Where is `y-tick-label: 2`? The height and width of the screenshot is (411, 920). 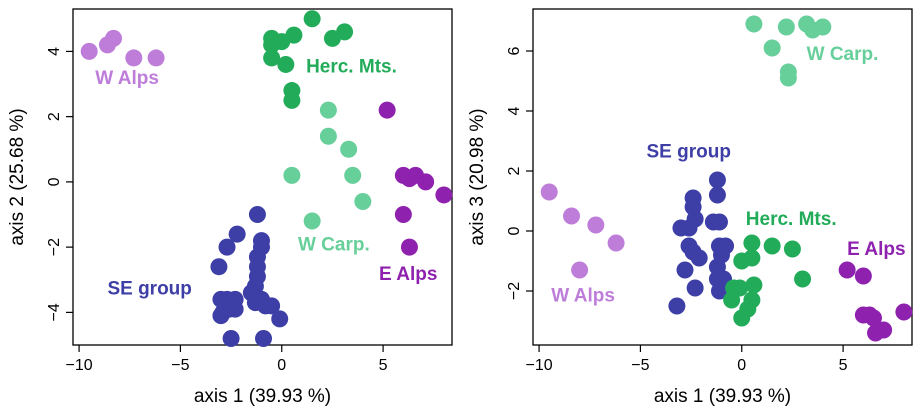 y-tick-label: 2 is located at coordinates (514, 170).